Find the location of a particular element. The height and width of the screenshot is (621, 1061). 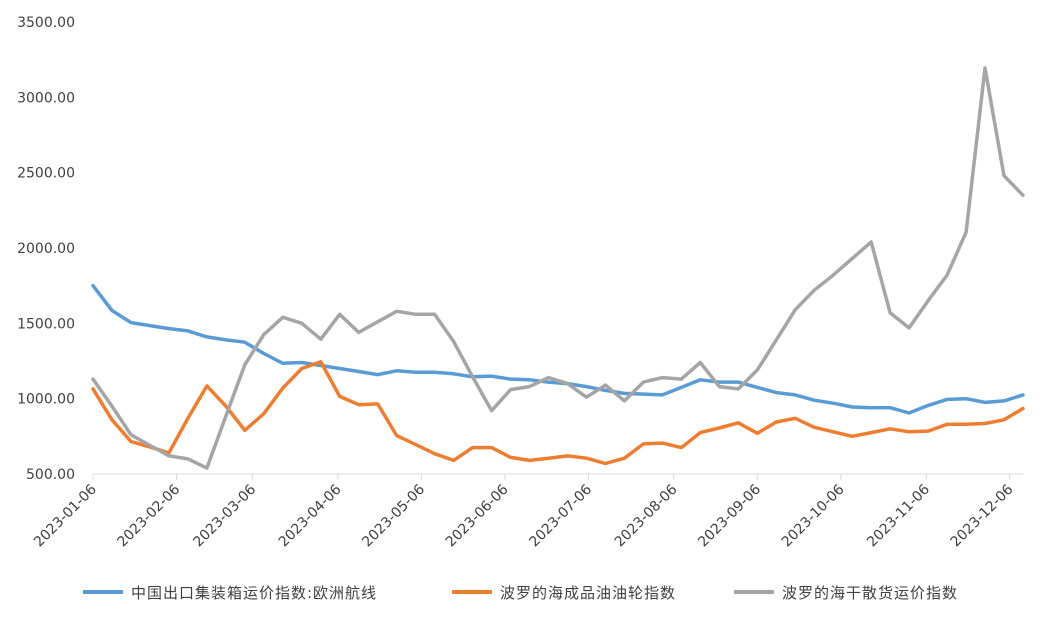

legend-label-3: 波罗的海干散货运价指数 is located at coordinates (870, 593).